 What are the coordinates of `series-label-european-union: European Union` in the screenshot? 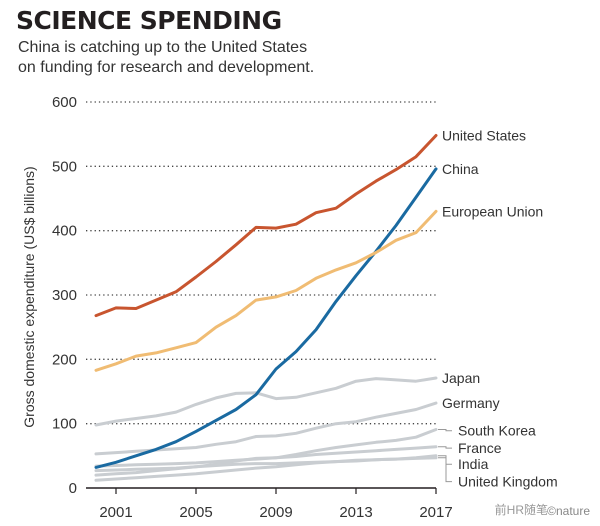 It's located at (492, 211).